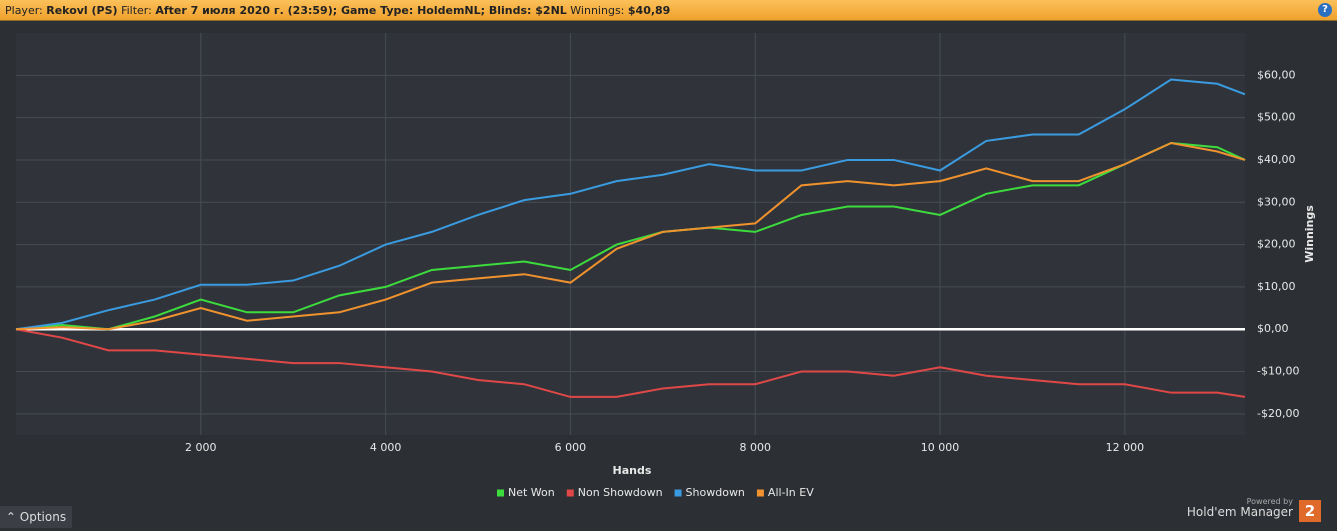 This screenshot has height=531, width=1337. I want to click on options-button: ⌃ Options, so click(36, 517).